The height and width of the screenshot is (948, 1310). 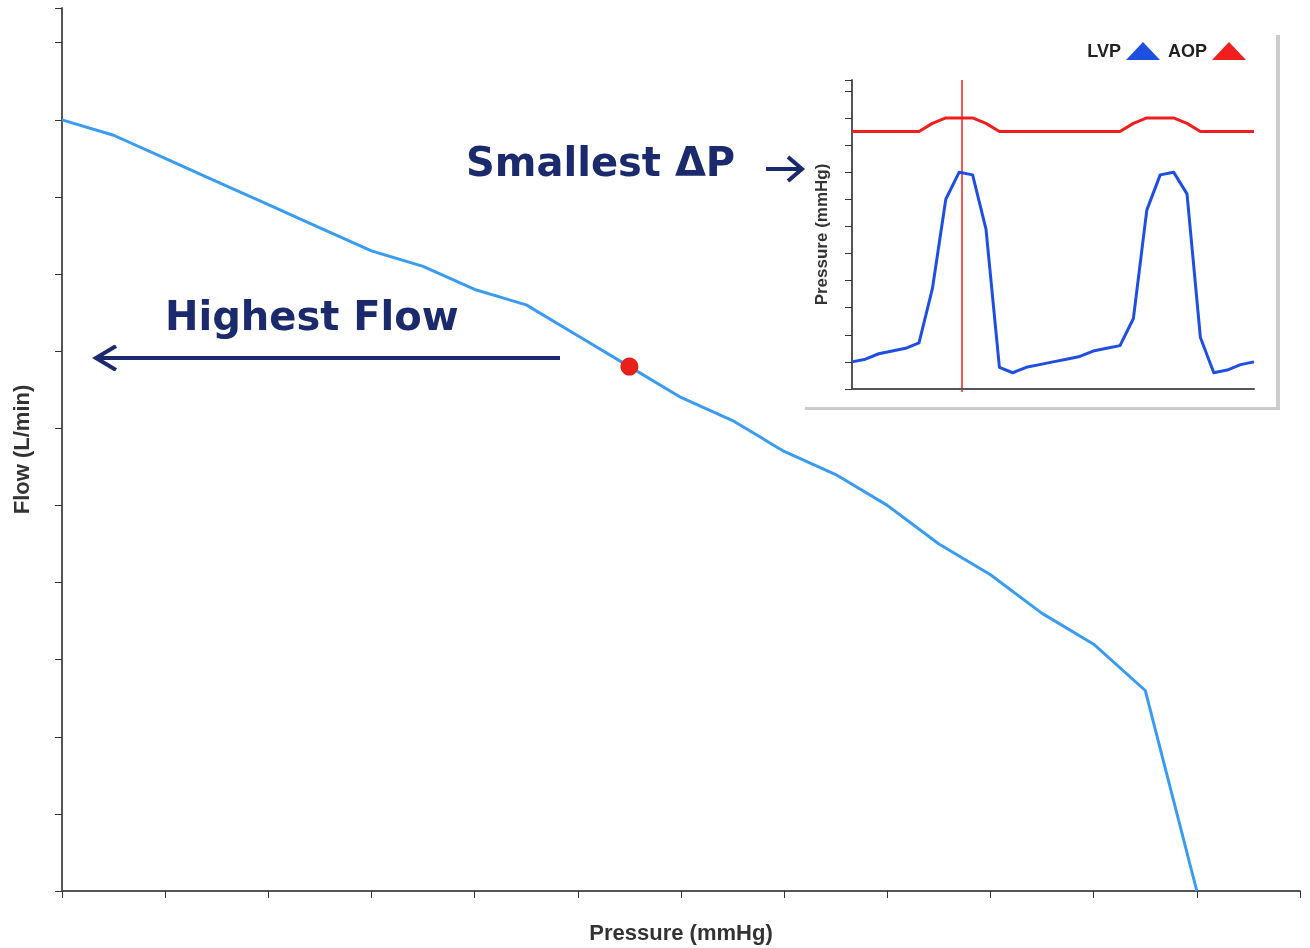 I want to click on y-axis-title: Pressure (mmHg), so click(x=821, y=234).